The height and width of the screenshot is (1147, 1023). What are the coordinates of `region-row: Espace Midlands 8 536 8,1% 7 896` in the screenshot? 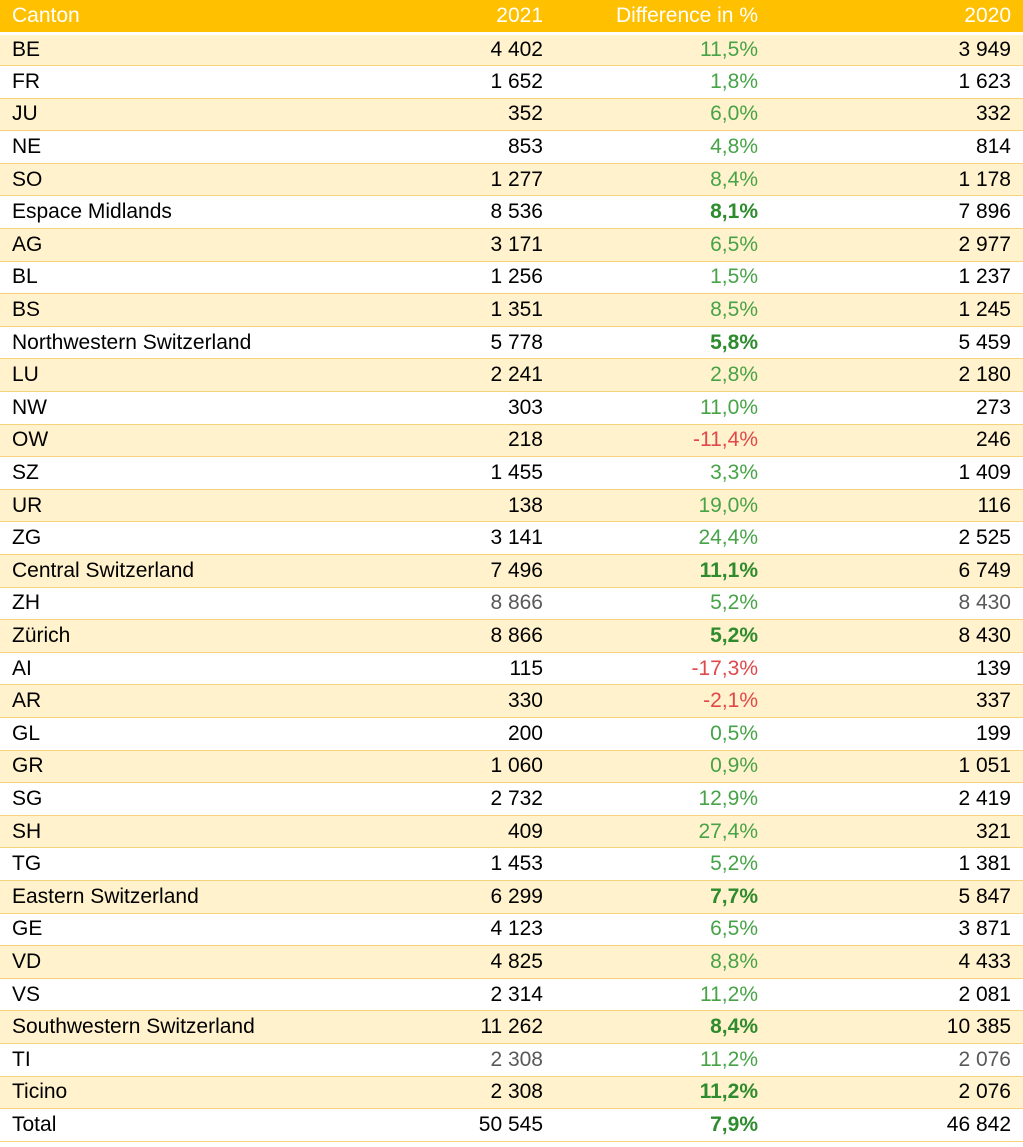 It's located at (511, 212).